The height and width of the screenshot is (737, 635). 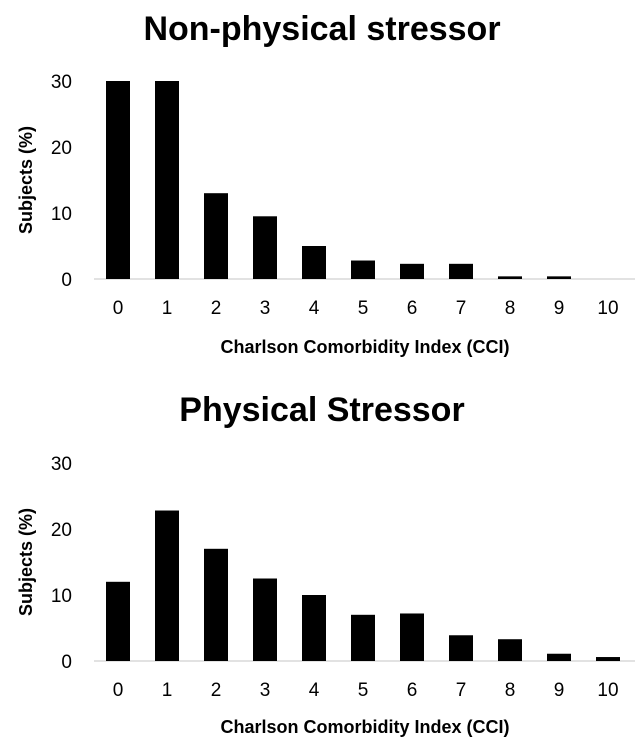 I want to click on chart-title: Non-physical stressor, so click(x=321, y=29).